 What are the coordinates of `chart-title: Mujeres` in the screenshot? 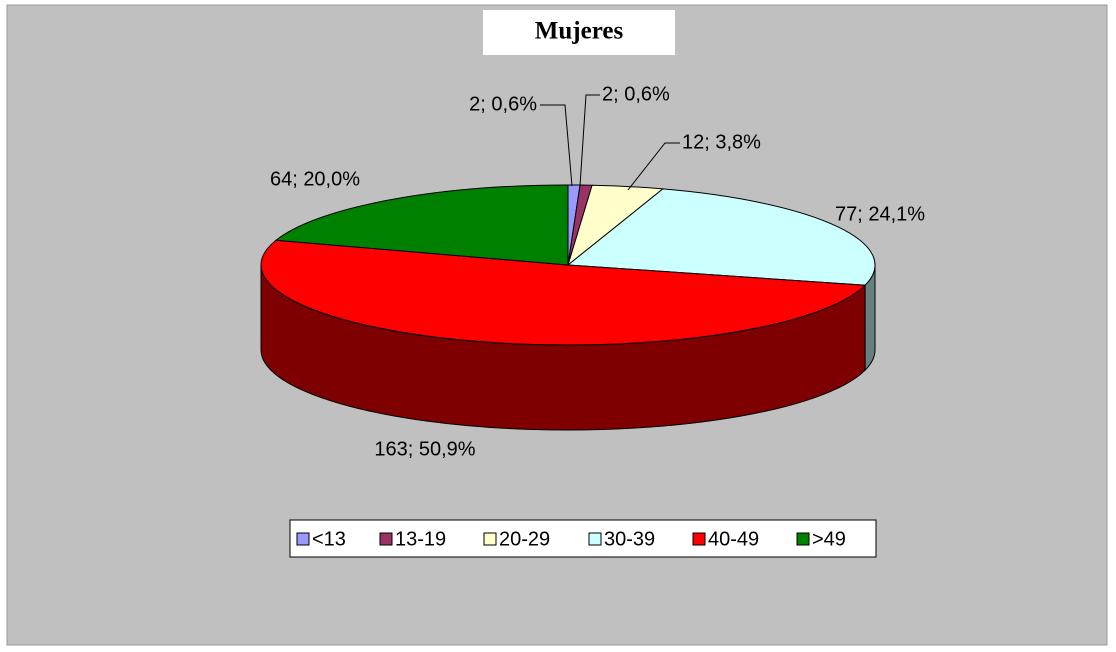 It's located at (579, 31).